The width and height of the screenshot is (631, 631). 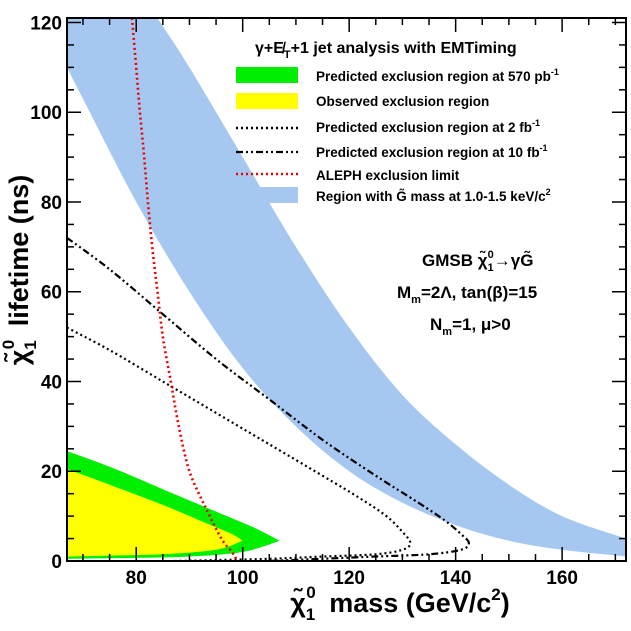 I want to click on x-tick-label: 120, so click(x=349, y=578).